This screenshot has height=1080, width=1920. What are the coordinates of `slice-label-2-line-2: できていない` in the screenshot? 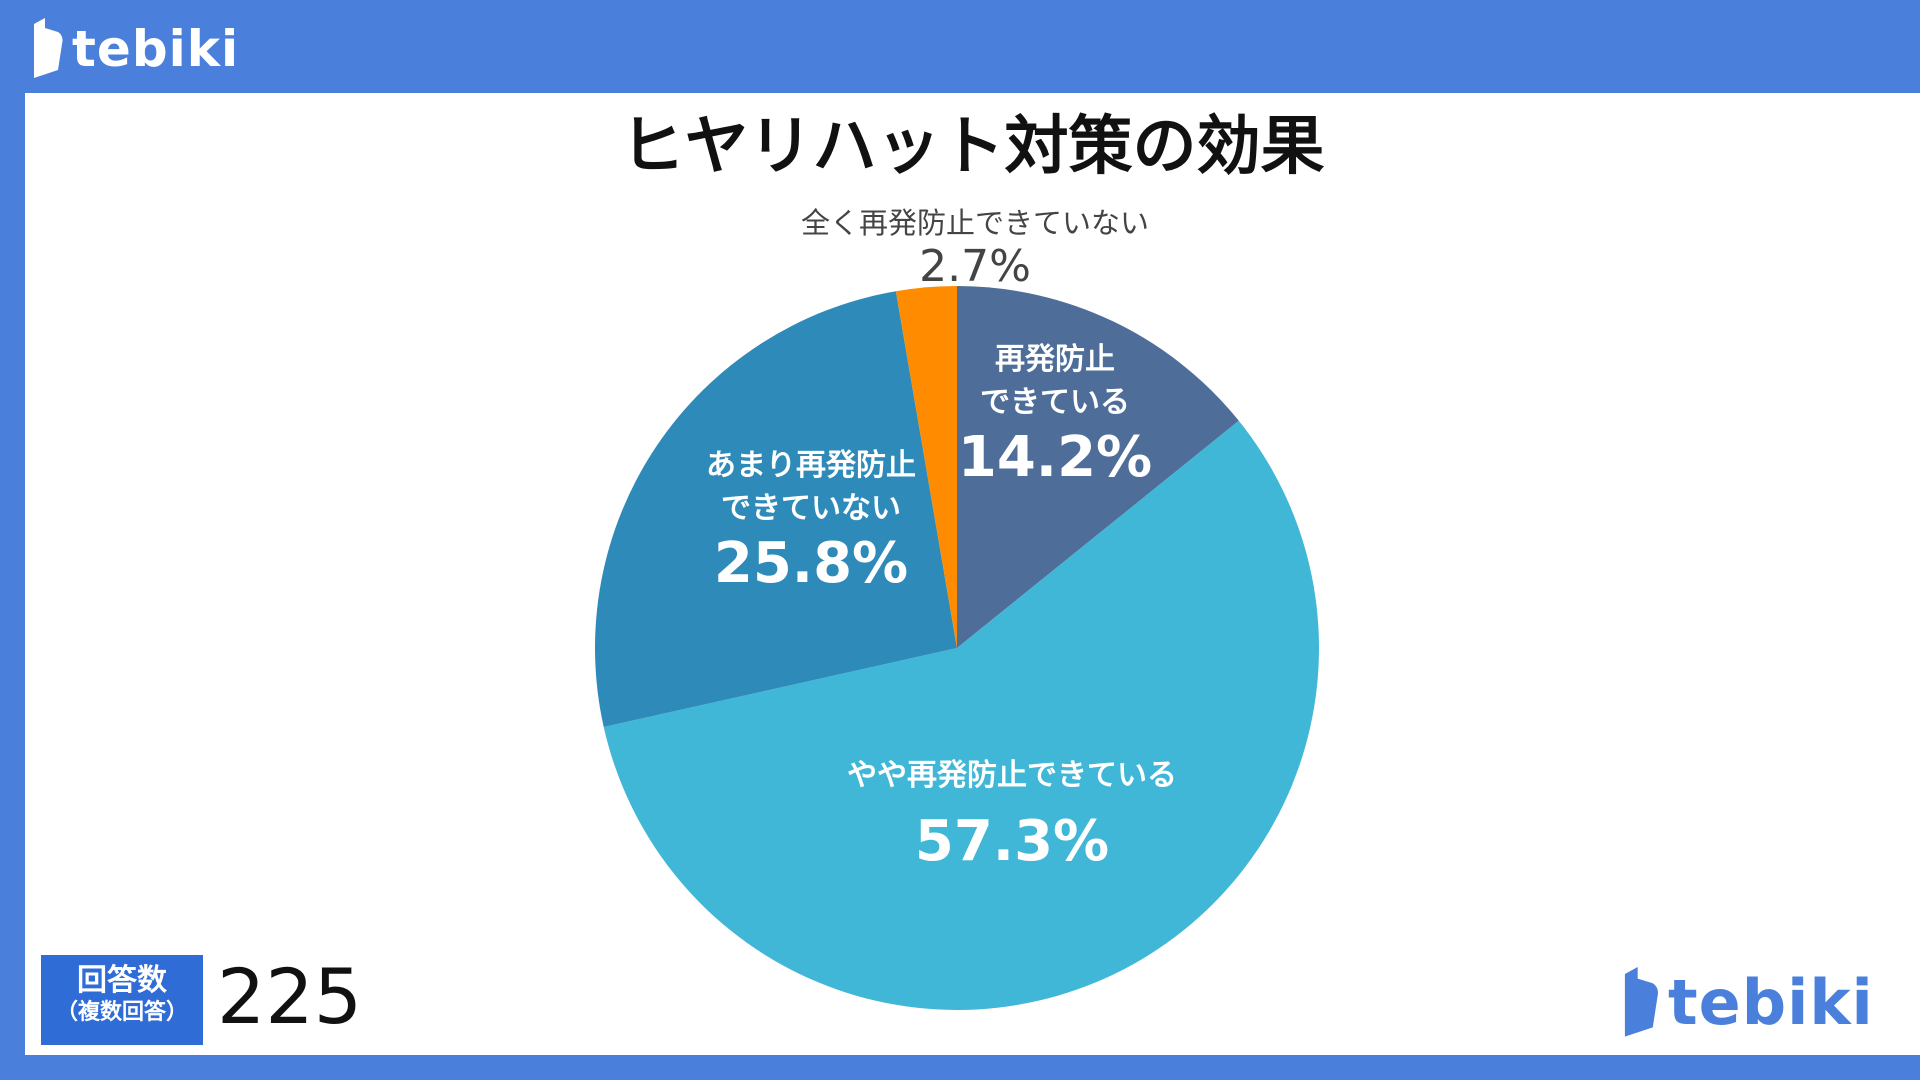 It's located at (811, 508).